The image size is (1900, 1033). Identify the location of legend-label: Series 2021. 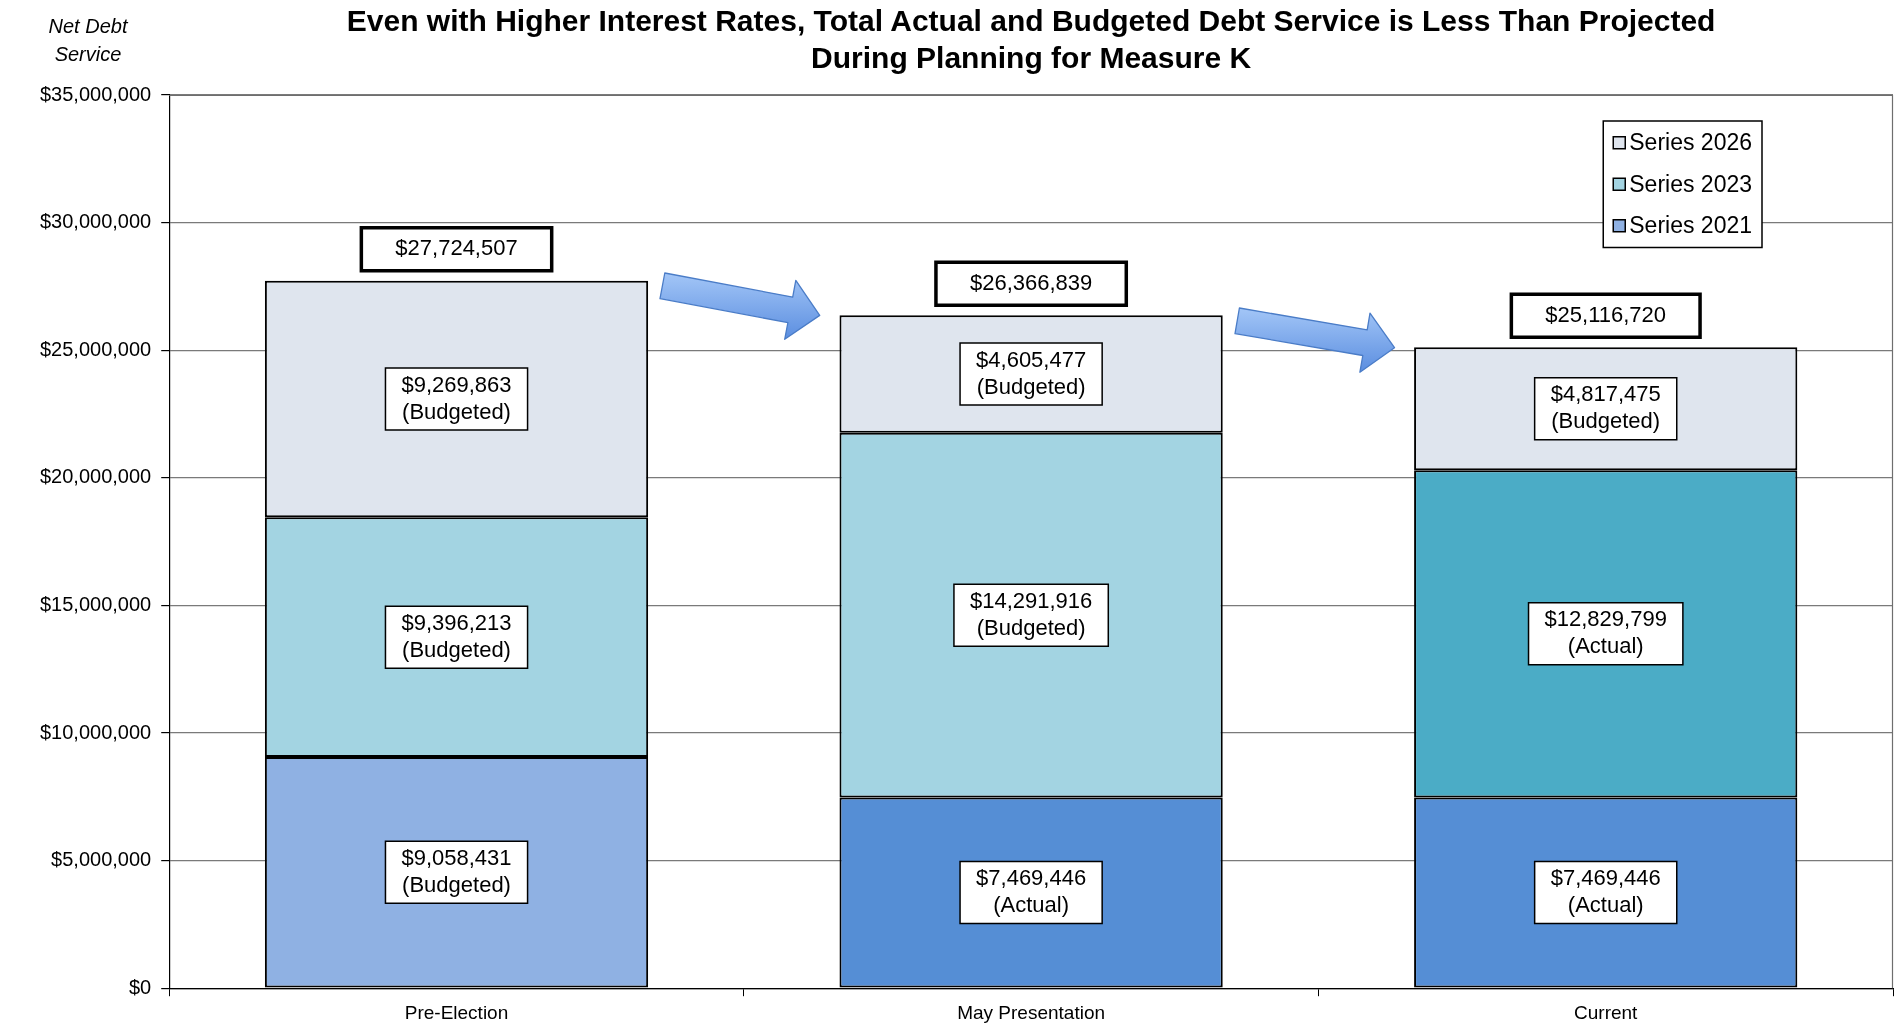
(1690, 225).